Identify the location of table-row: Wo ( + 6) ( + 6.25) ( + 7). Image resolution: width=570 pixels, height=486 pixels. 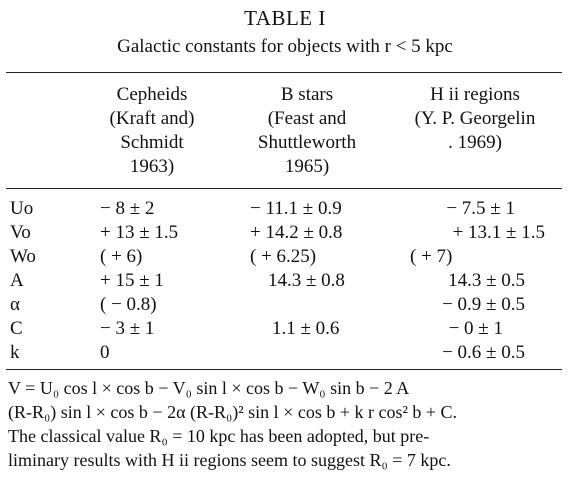
(285, 258).